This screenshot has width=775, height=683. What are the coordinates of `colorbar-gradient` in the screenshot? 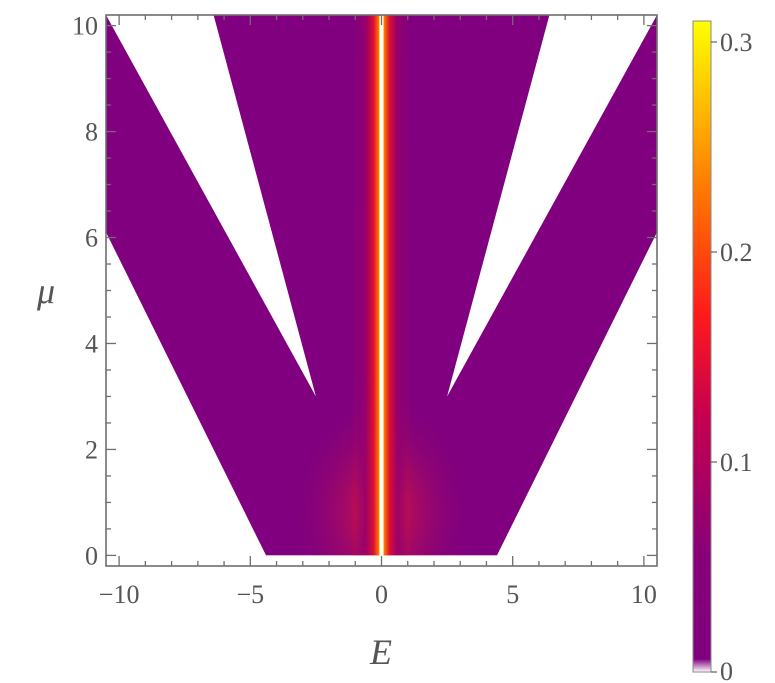 It's located at (702, 346).